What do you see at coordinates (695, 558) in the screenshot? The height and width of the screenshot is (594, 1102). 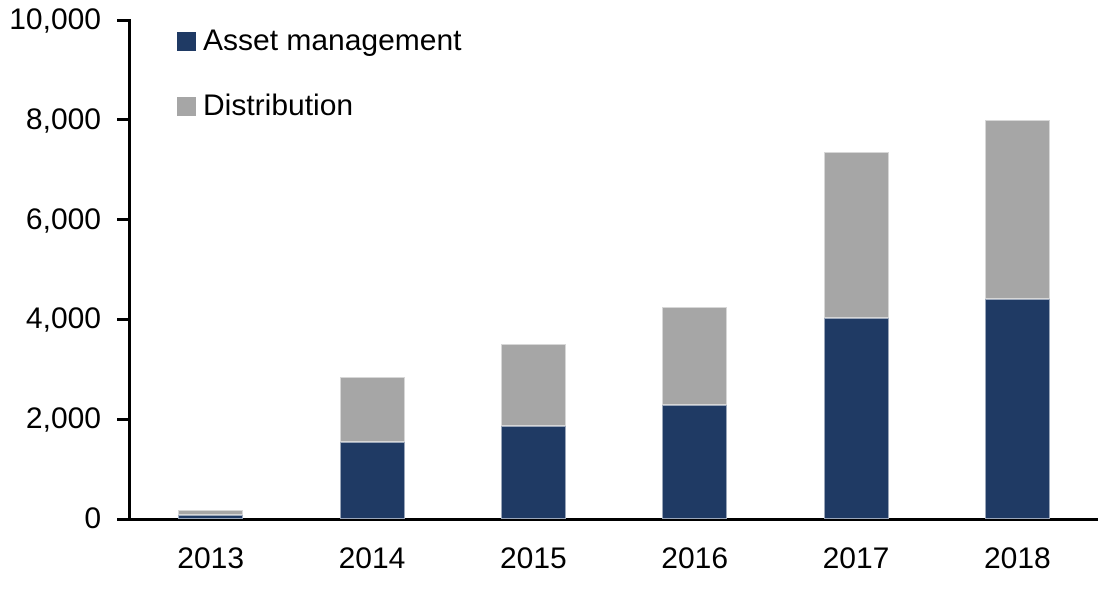 I see `x-axis-label-2016: 2016` at bounding box center [695, 558].